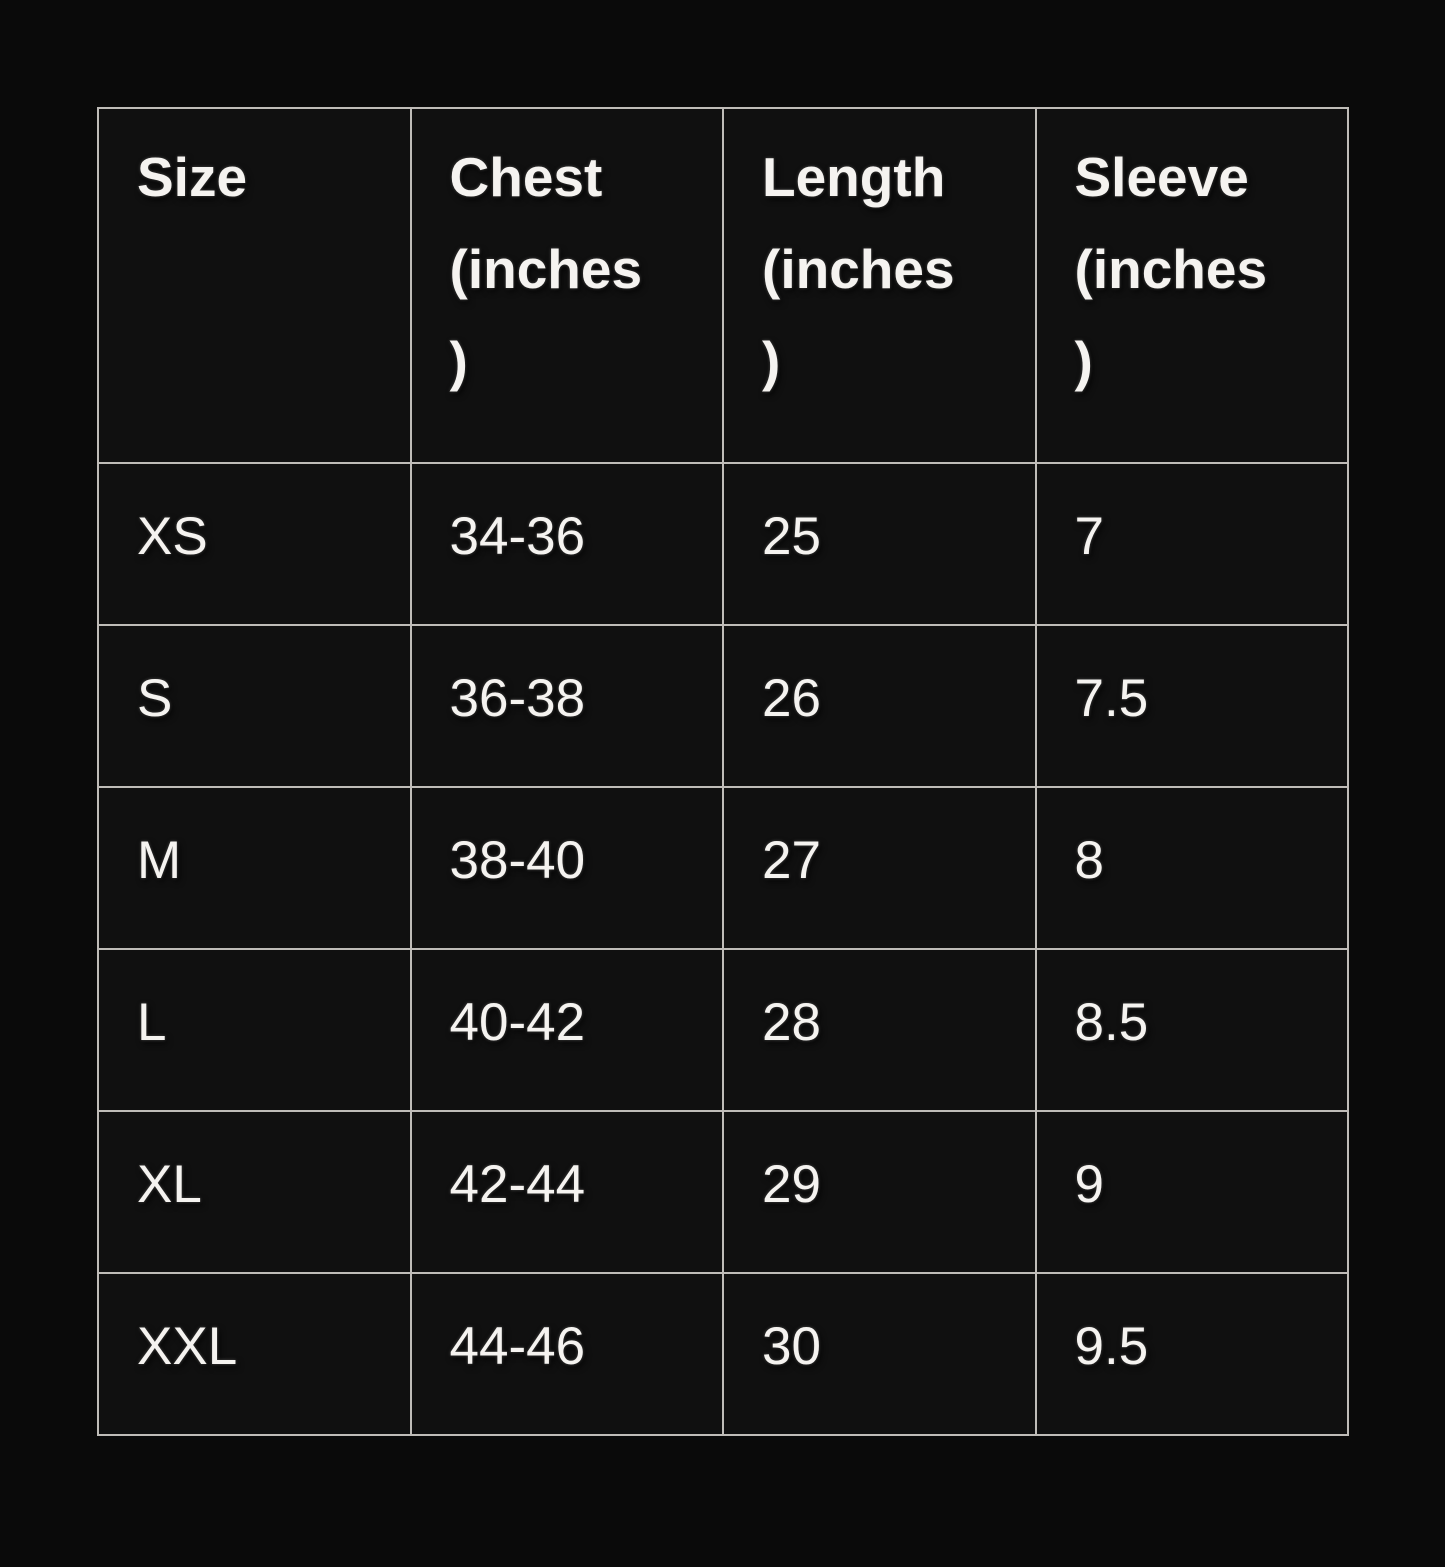  I want to click on cell-size: M, so click(254, 868).